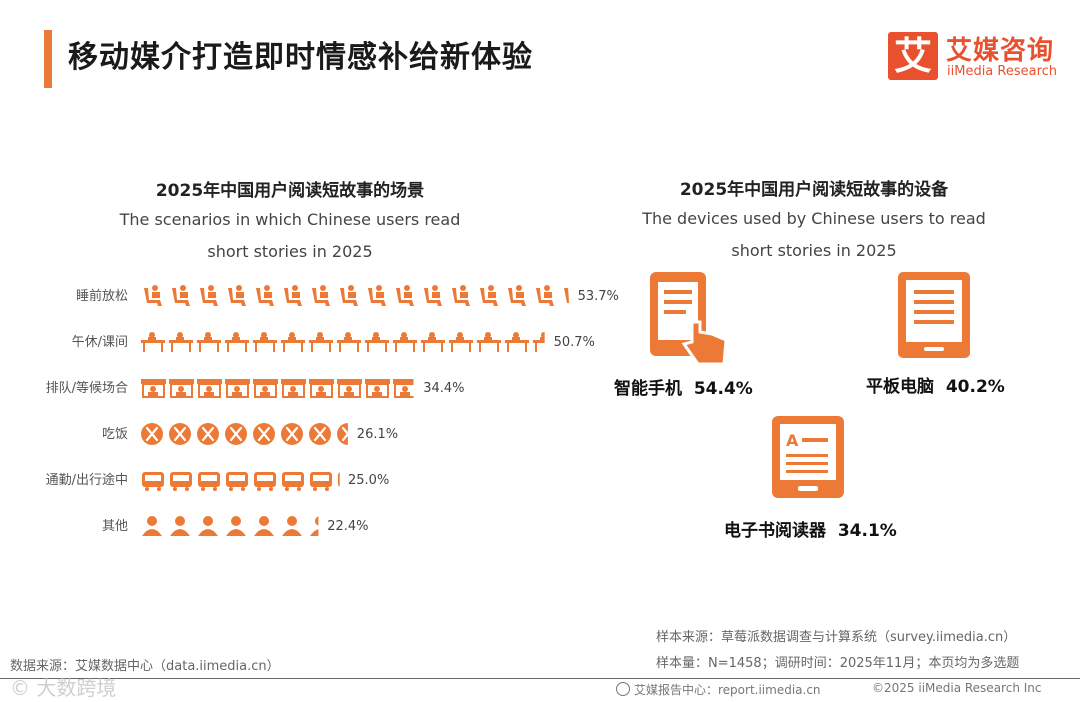 This screenshot has height=702, width=1080. I want to click on value-label: 53.7%, so click(598, 296).